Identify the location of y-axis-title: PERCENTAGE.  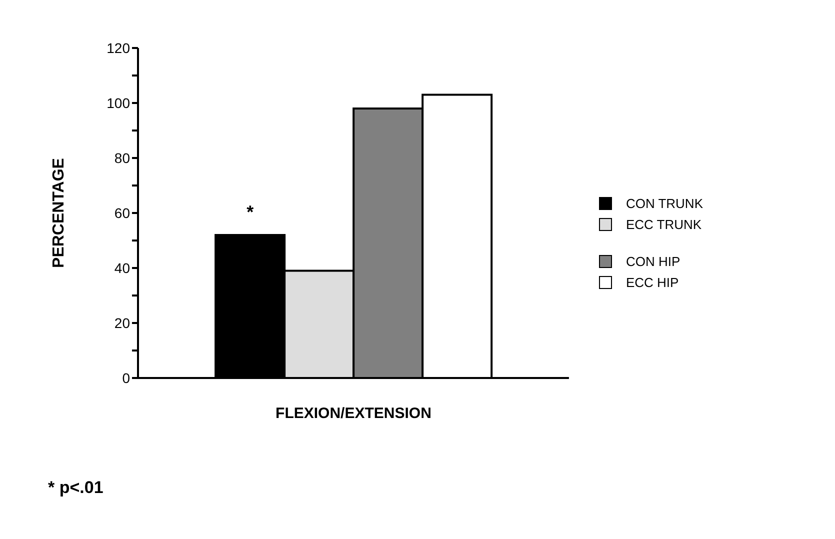
(59, 213).